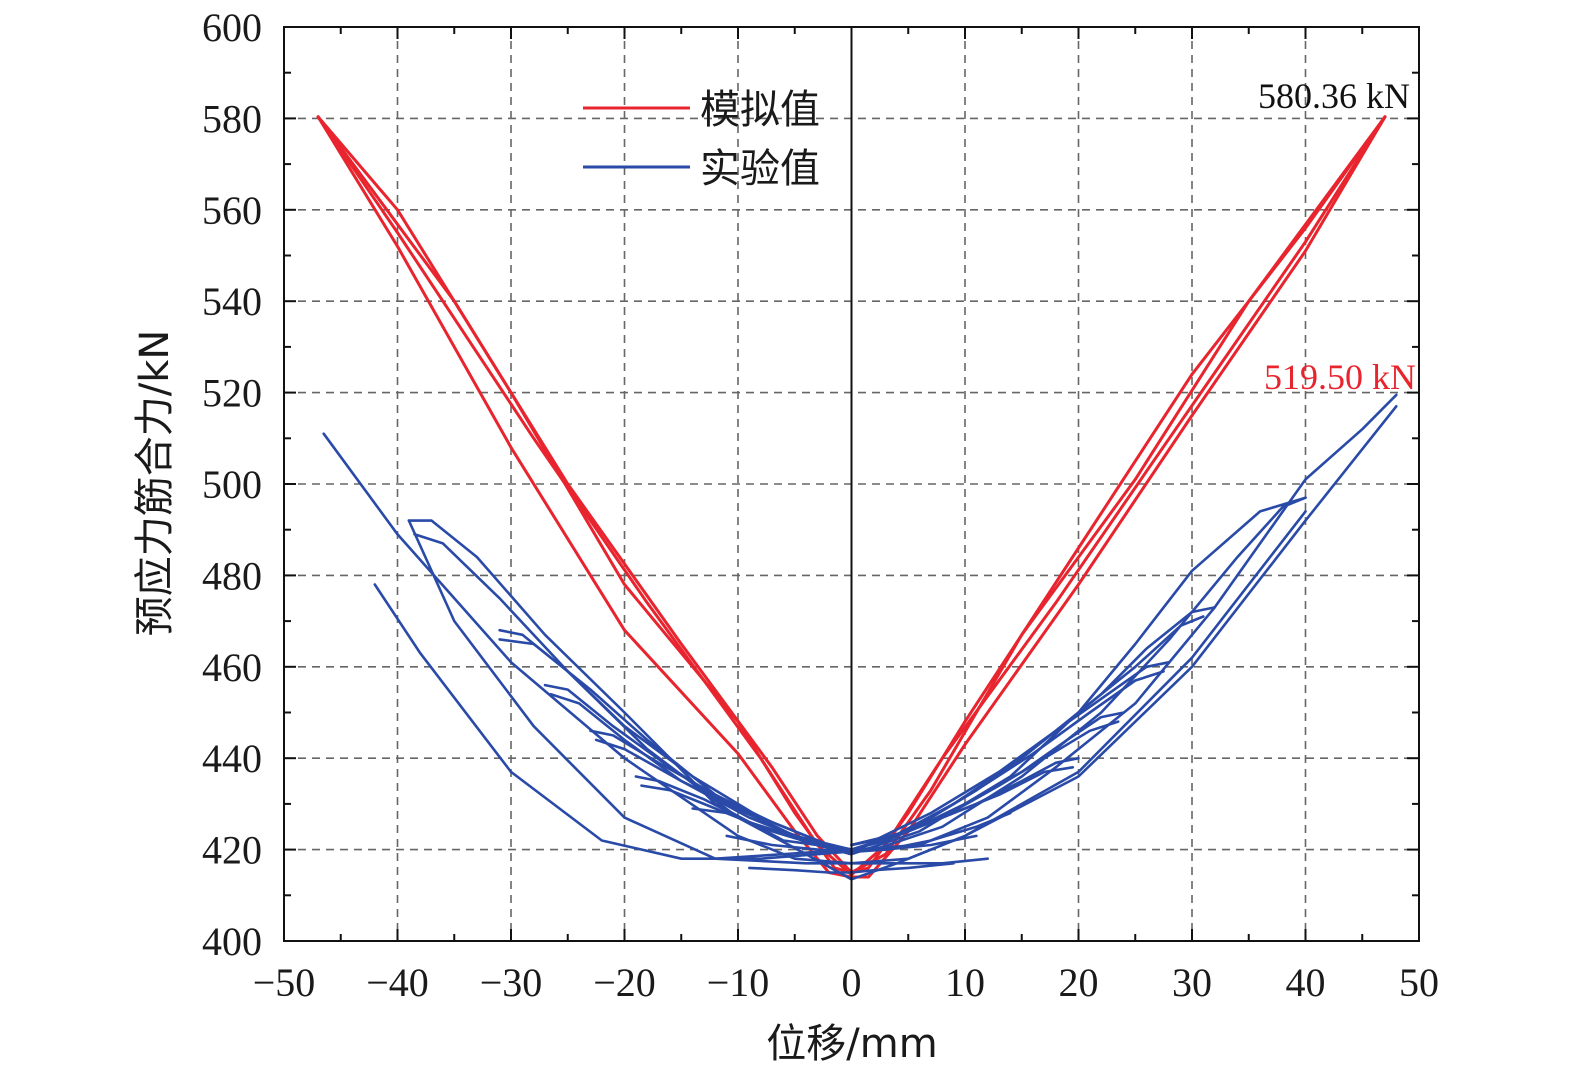 This screenshot has height=1079, width=1575. I want to click on x-tick-label: −40, so click(397, 982).